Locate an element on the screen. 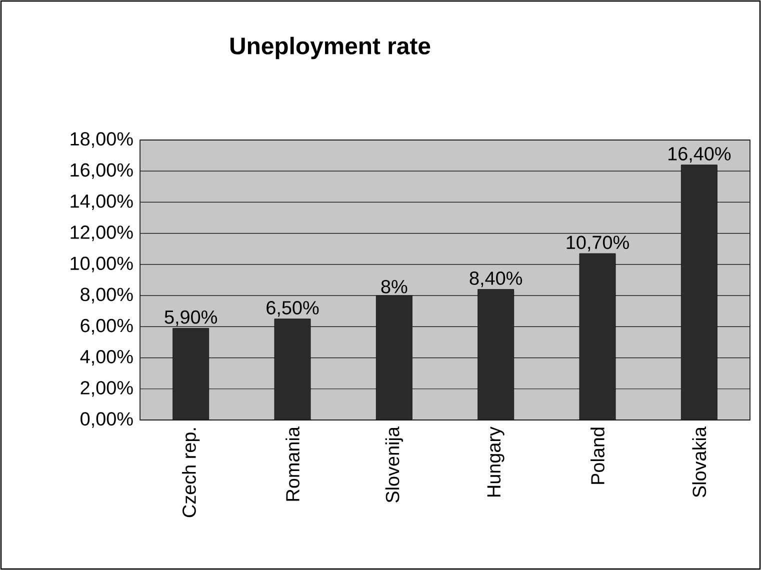 Image resolution: width=761 pixels, height=570 pixels. data-label: 5,90% is located at coordinates (190, 318).